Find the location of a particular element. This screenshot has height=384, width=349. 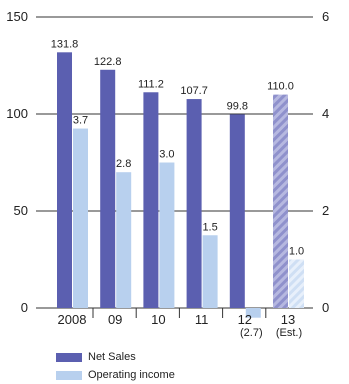

category-label: 11 is located at coordinates (202, 319).